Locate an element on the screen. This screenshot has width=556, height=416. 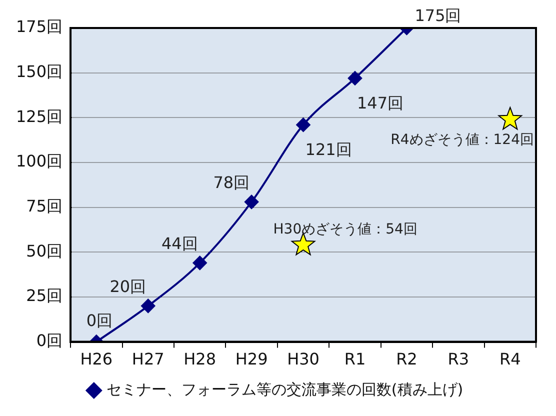
data-label: 121回 is located at coordinates (328, 149).